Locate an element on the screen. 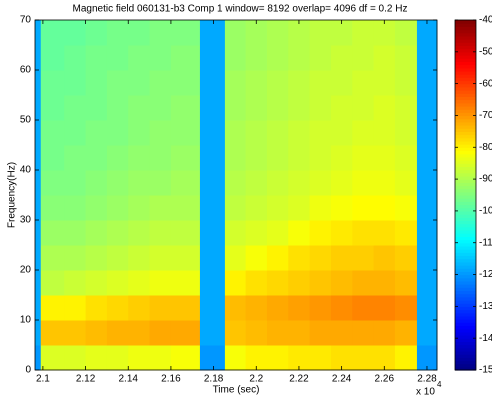 This screenshot has width=492, height=400. colorbar-tick-label: -80 is located at coordinates (485, 147).